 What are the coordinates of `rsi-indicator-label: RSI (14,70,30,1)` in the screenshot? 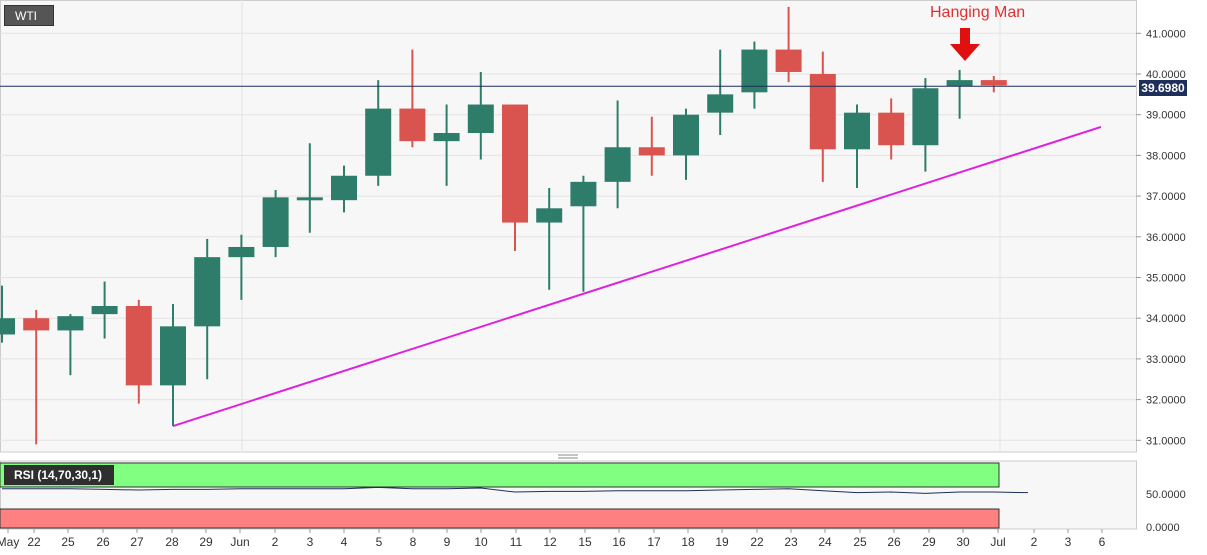 It's located at (59, 475).